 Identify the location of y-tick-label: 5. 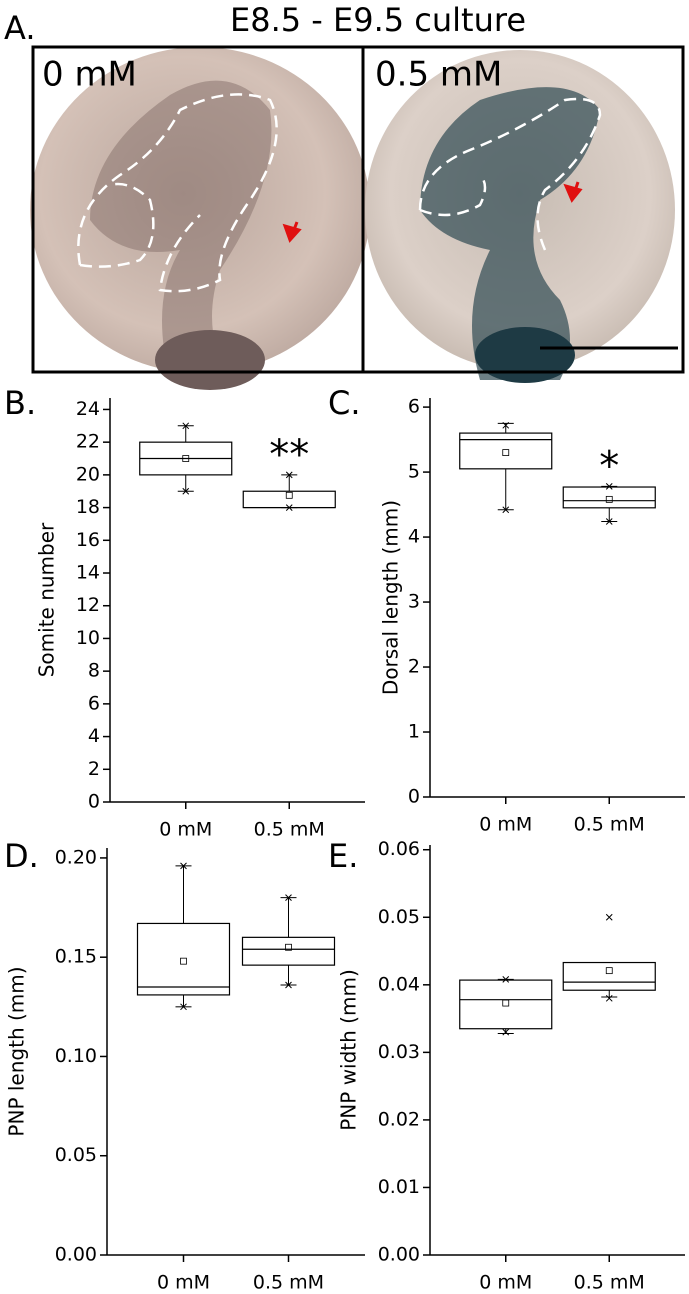
(414, 472).